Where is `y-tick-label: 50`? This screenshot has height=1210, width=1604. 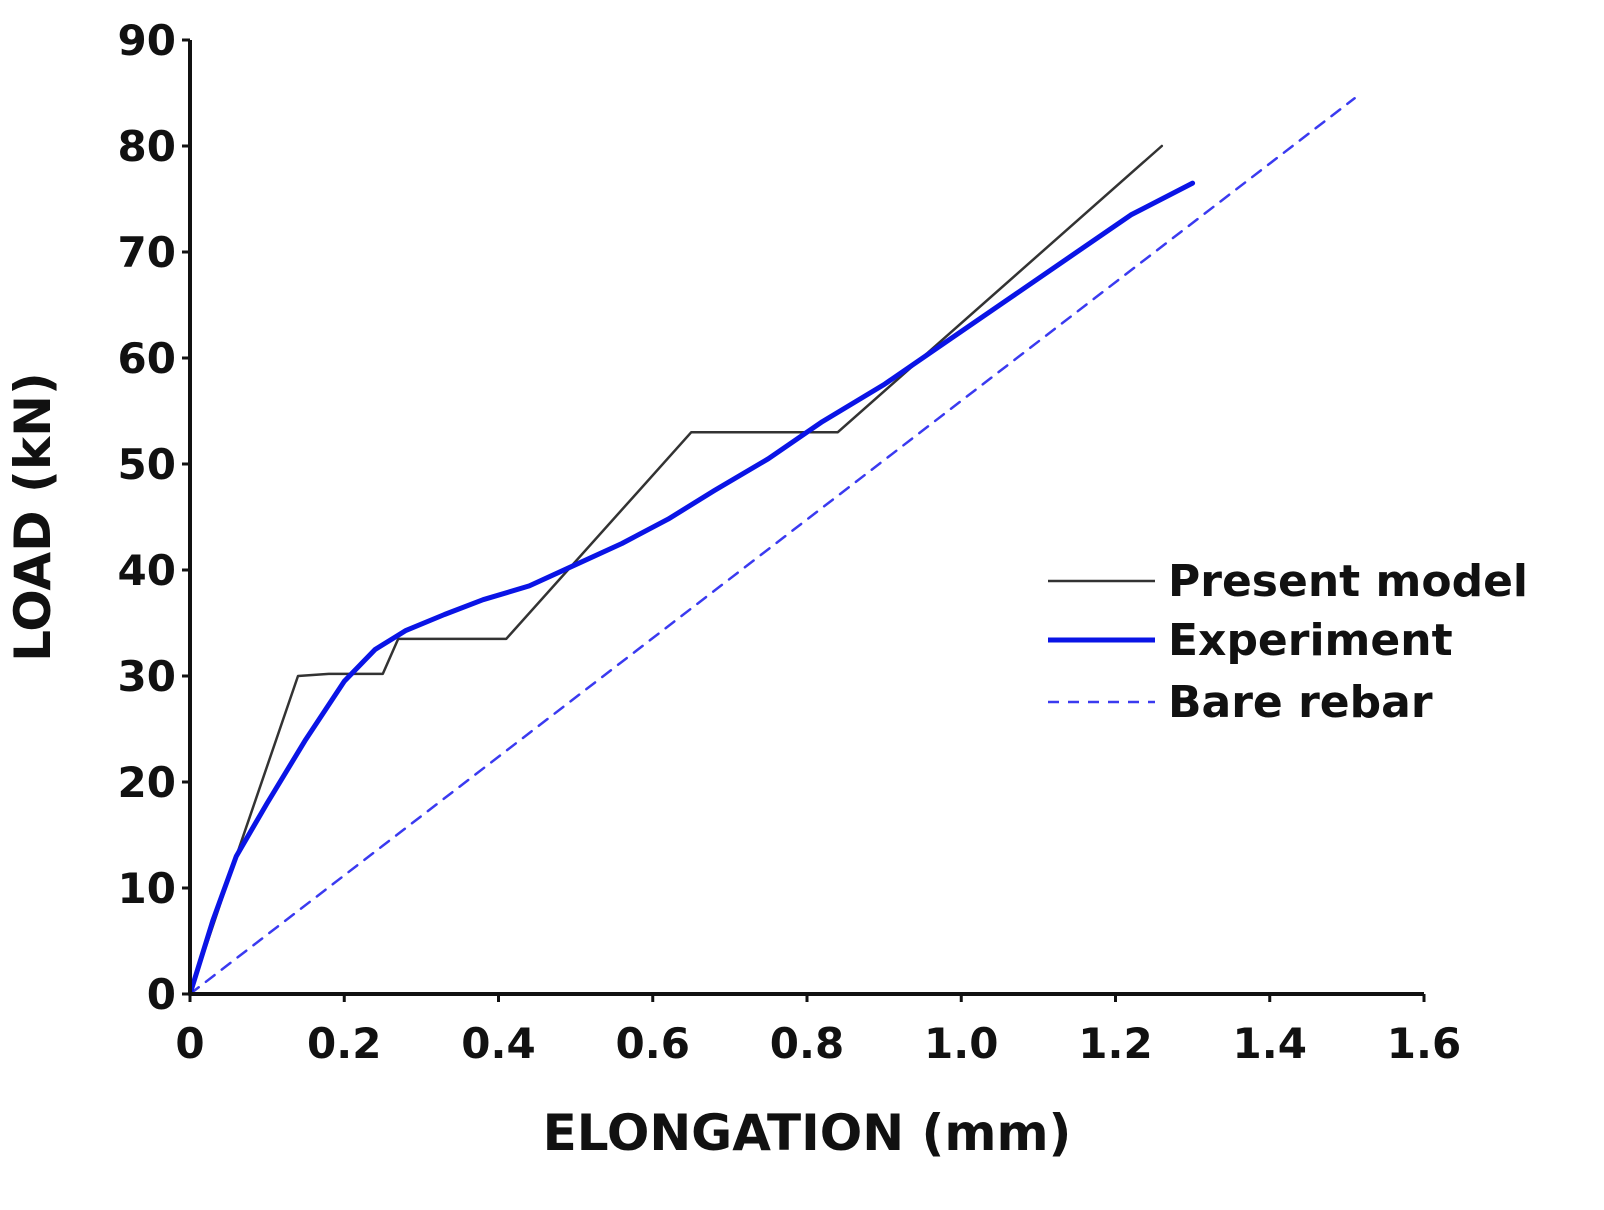 y-tick-label: 50 is located at coordinates (147, 464).